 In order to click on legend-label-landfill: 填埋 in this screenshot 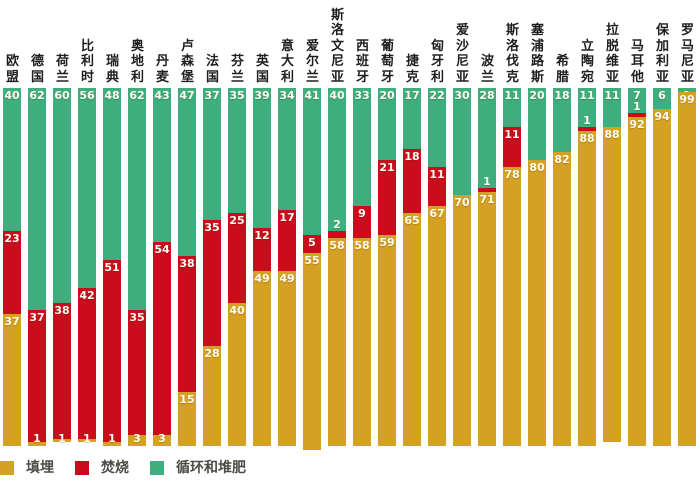, I will do `click(40, 468)`.